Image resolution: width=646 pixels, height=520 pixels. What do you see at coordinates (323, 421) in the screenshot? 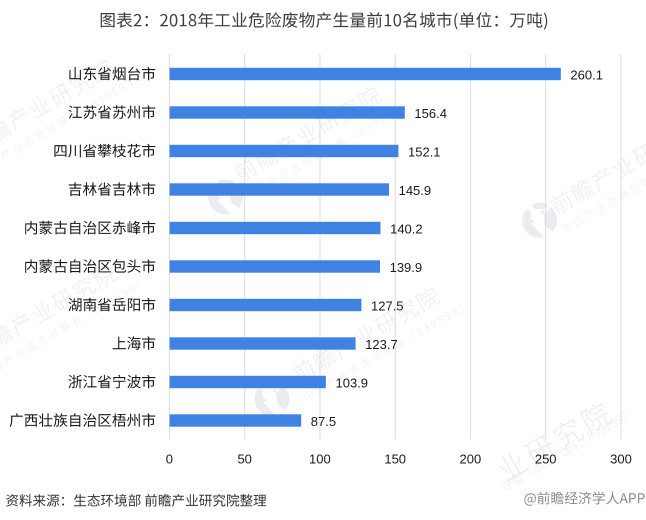
I see `svg-text: 87.5` at bounding box center [323, 421].